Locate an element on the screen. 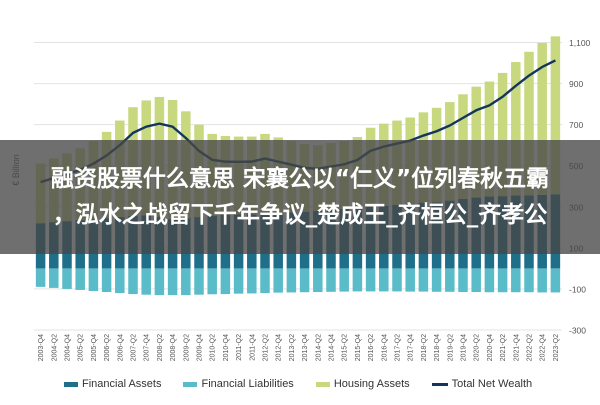 The width and height of the screenshot is (600, 405). legend-item: Total Net Wealth is located at coordinates (482, 384).